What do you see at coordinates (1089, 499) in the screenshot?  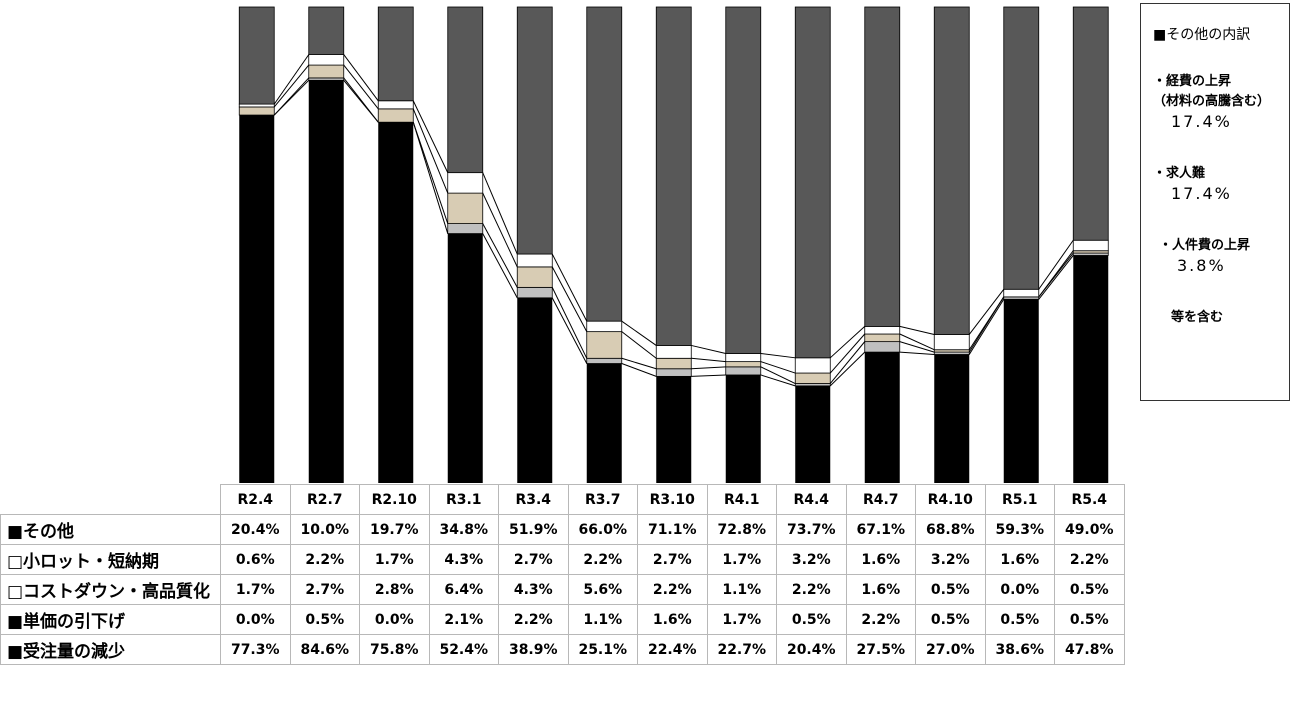 I see `category-label: R5.4` at bounding box center [1089, 499].